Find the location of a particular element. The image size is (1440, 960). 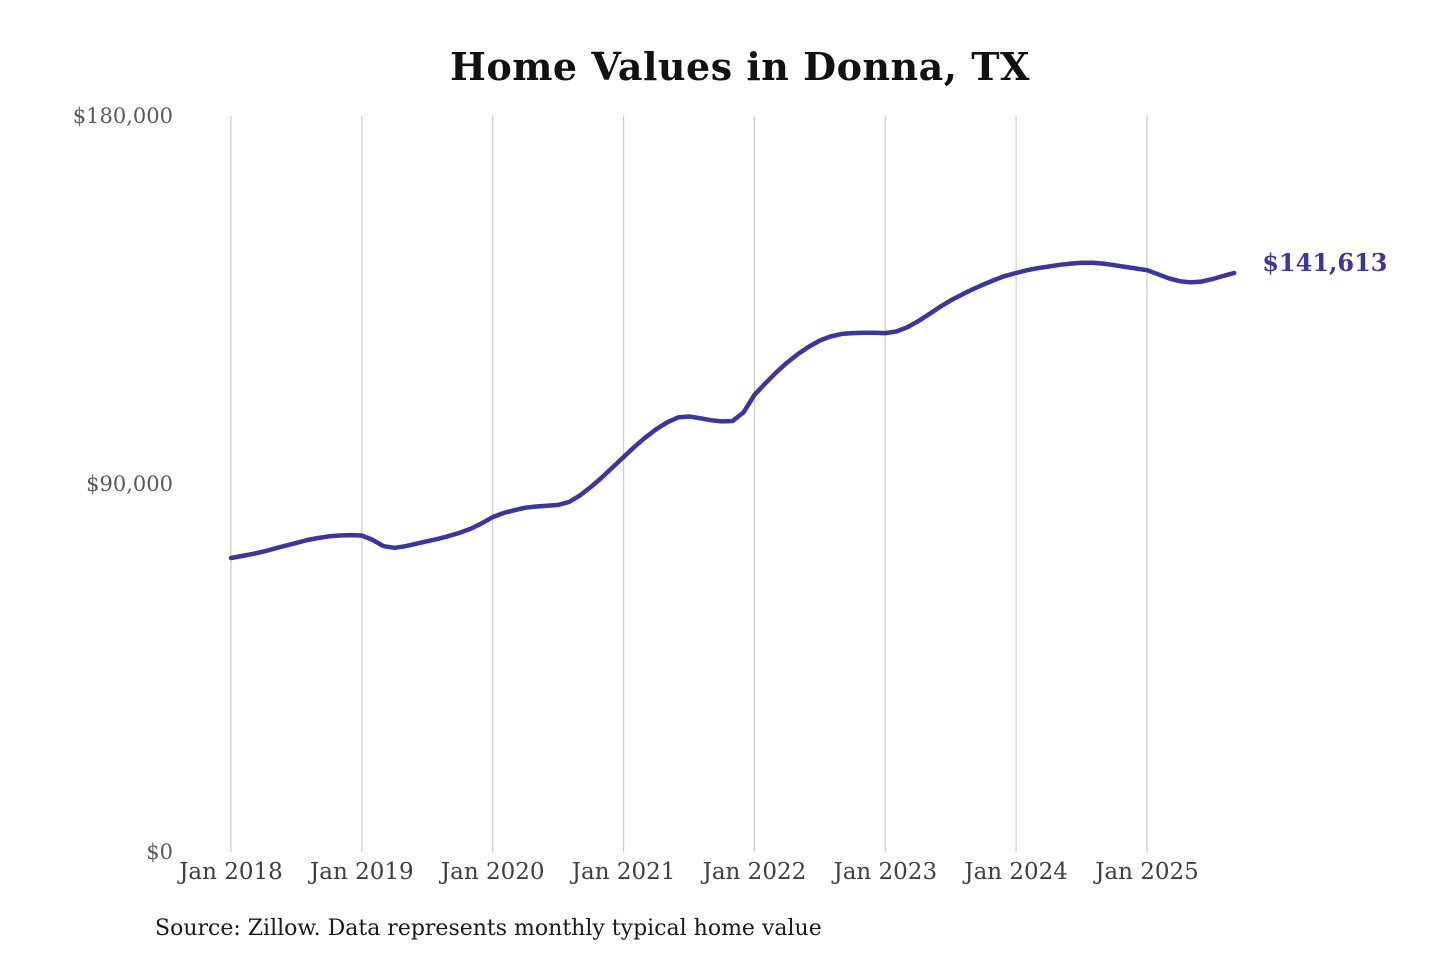

current-value-label: $141,613 is located at coordinates (1324, 262).